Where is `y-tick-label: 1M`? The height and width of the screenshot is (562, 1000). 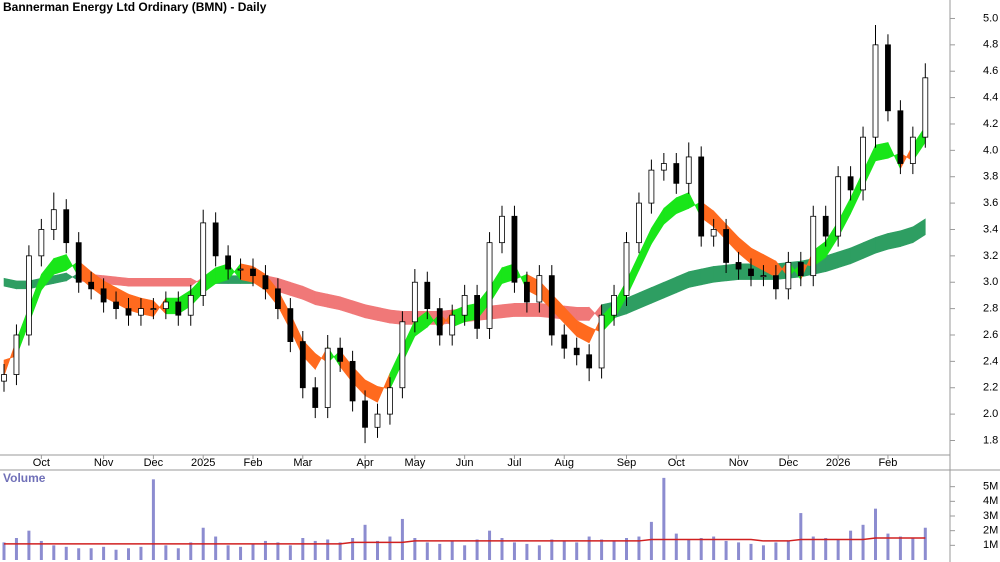 y-tick-label: 1M is located at coordinates (990, 545).